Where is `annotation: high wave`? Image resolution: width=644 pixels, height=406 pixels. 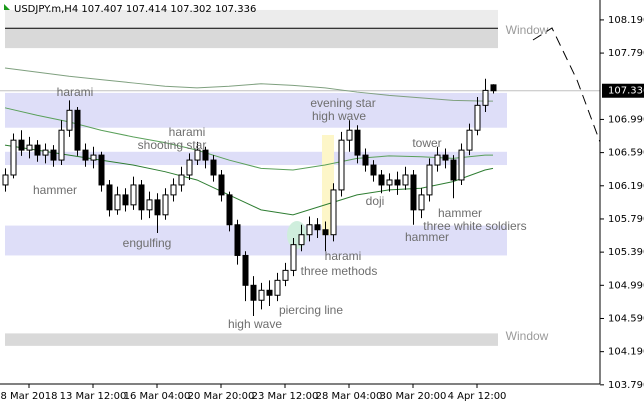
annotation: high wave is located at coordinates (255, 324).